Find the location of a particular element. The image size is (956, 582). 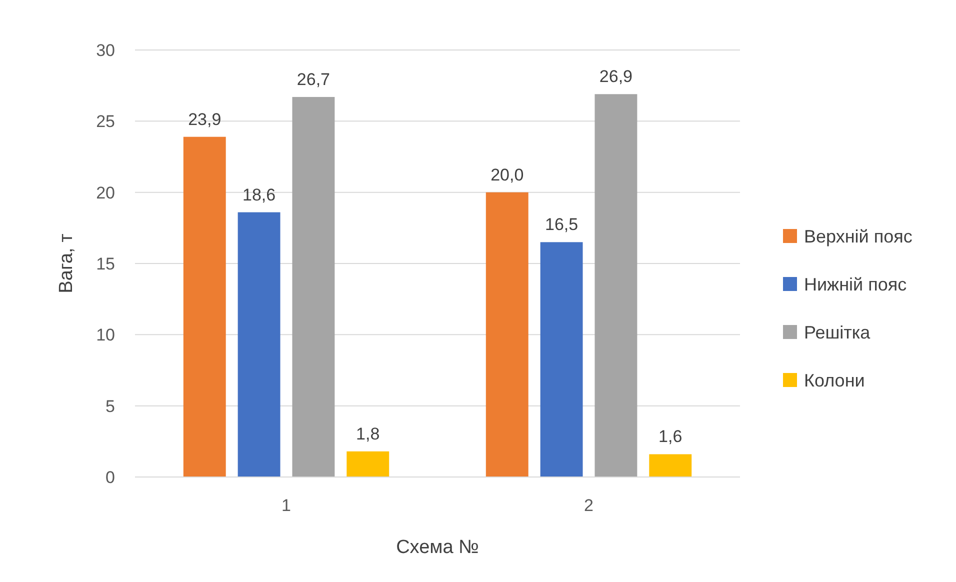

y-tick-label: 20 is located at coordinates (105, 192).